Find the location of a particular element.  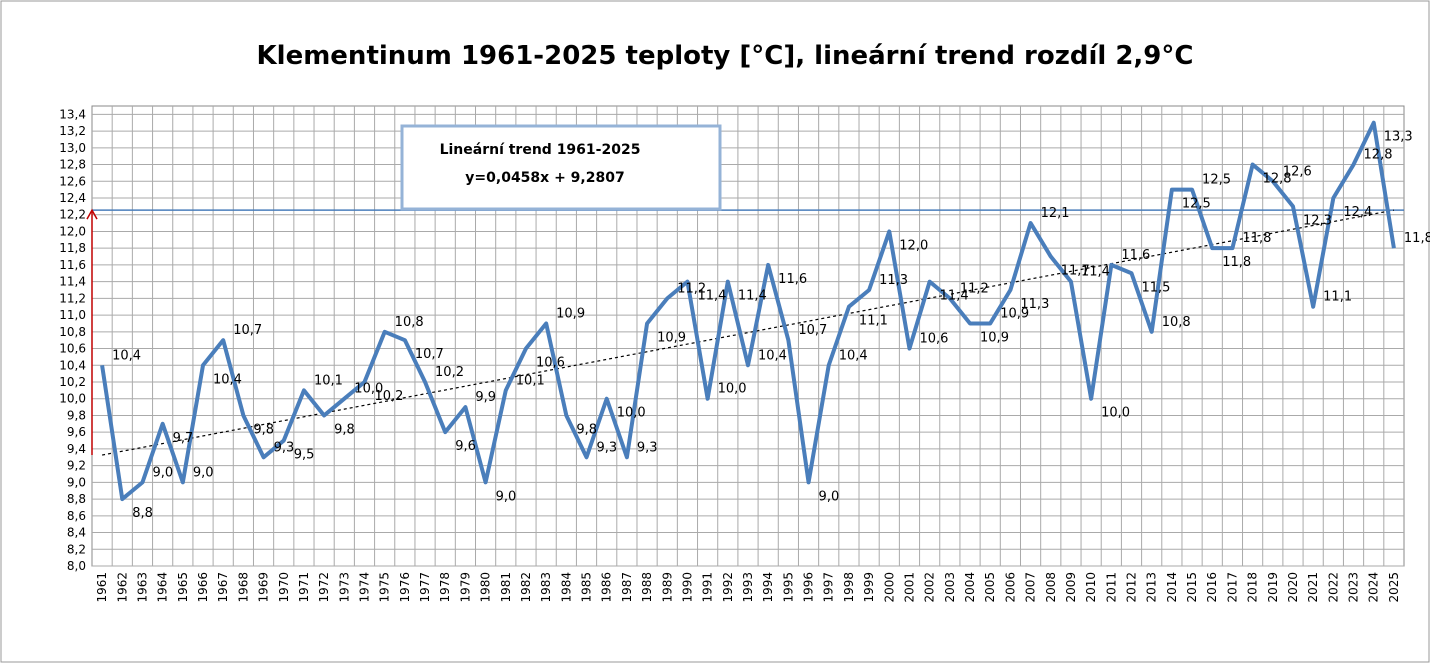

x-tick-label: 2014 is located at coordinates (1172, 587).